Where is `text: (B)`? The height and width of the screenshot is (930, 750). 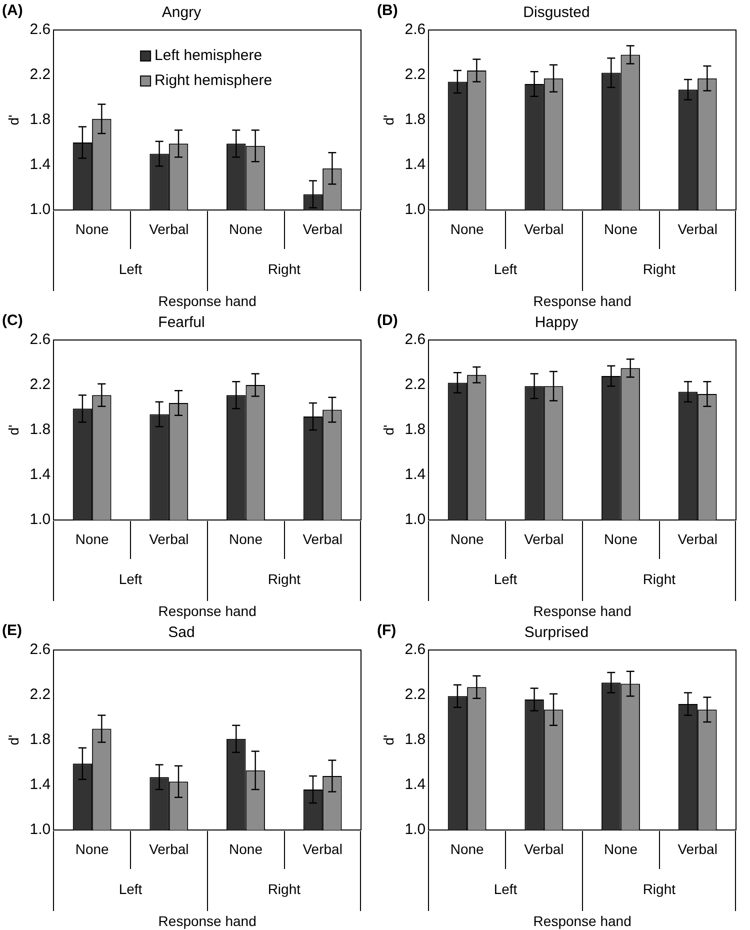
text: (B) is located at coordinates (387, 11).